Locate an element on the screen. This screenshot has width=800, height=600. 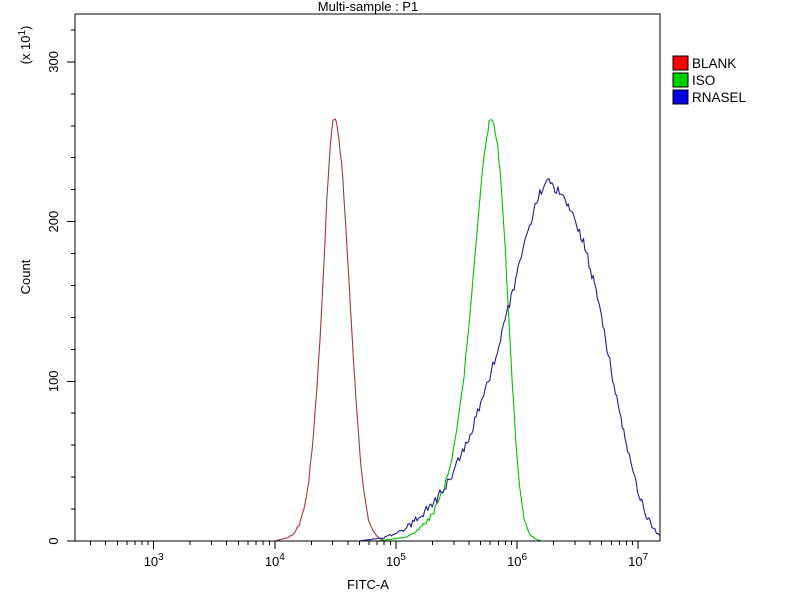
x-tick-label: 10⁶ is located at coordinates (517, 560).